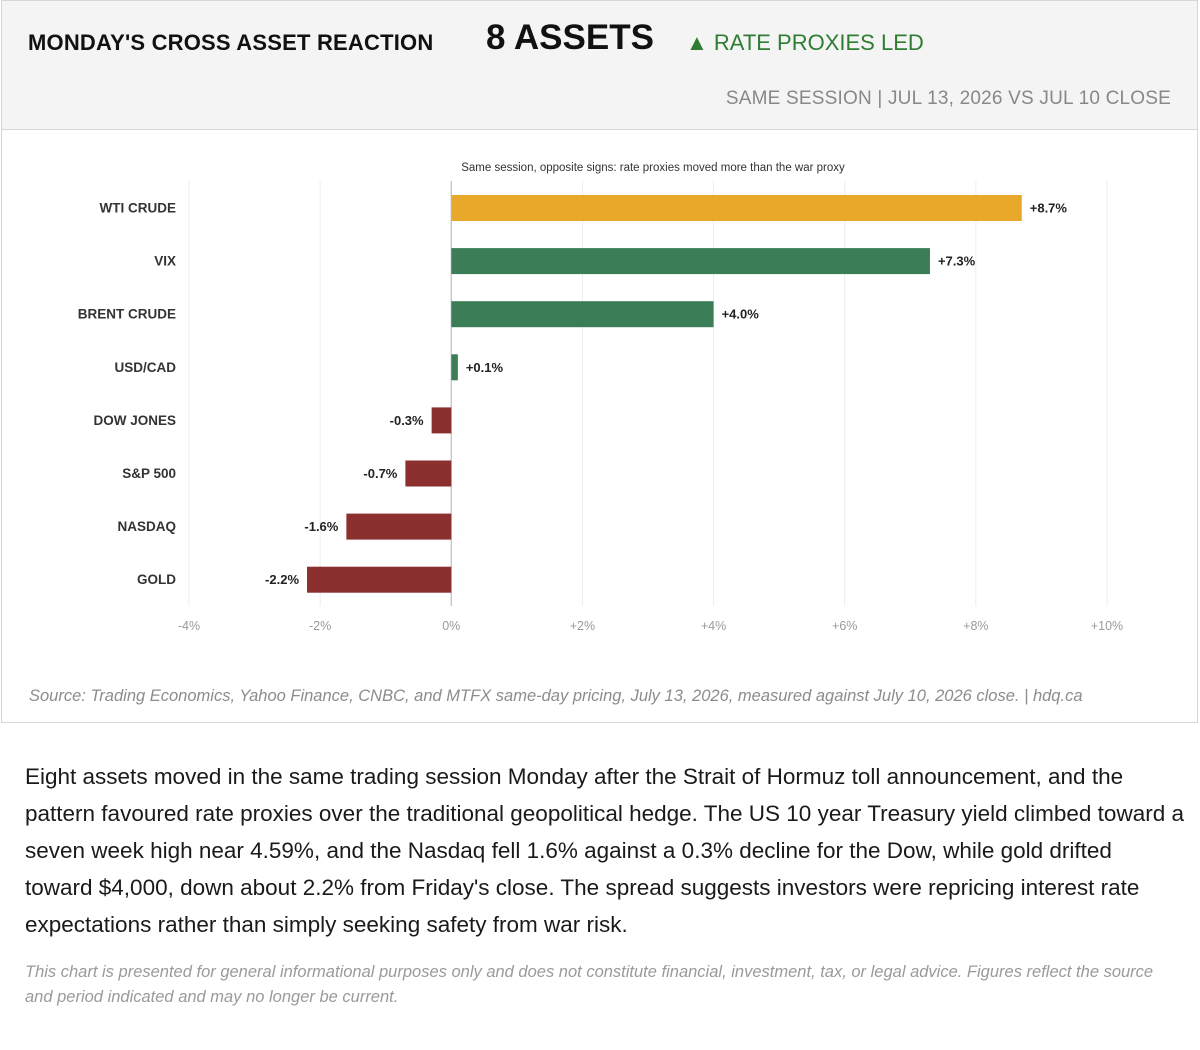 This screenshot has height=1050, width=1200. What do you see at coordinates (145, 367) in the screenshot?
I see `category-label: USD/CAD` at bounding box center [145, 367].